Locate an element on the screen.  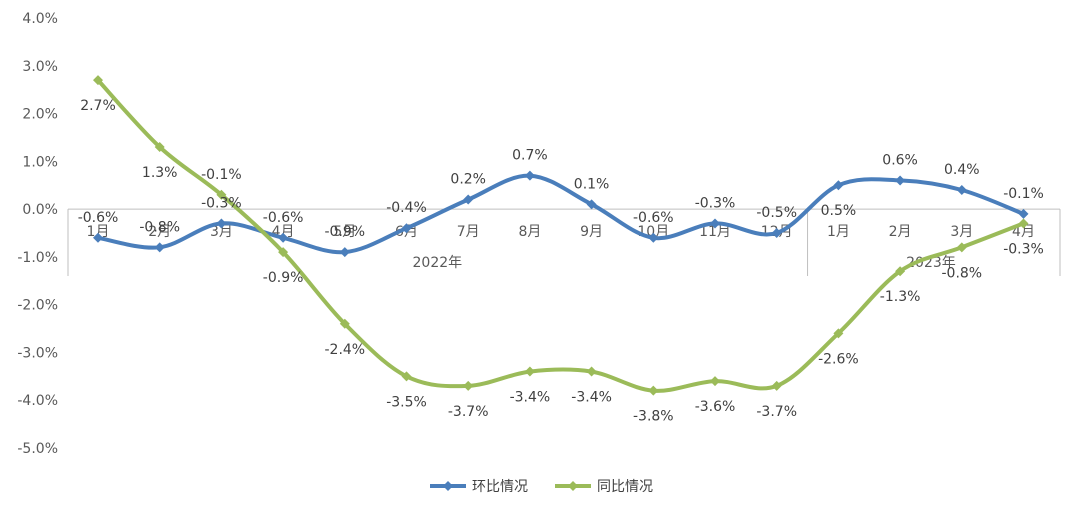
y-tick-label: 3.0% is located at coordinates (40, 67).